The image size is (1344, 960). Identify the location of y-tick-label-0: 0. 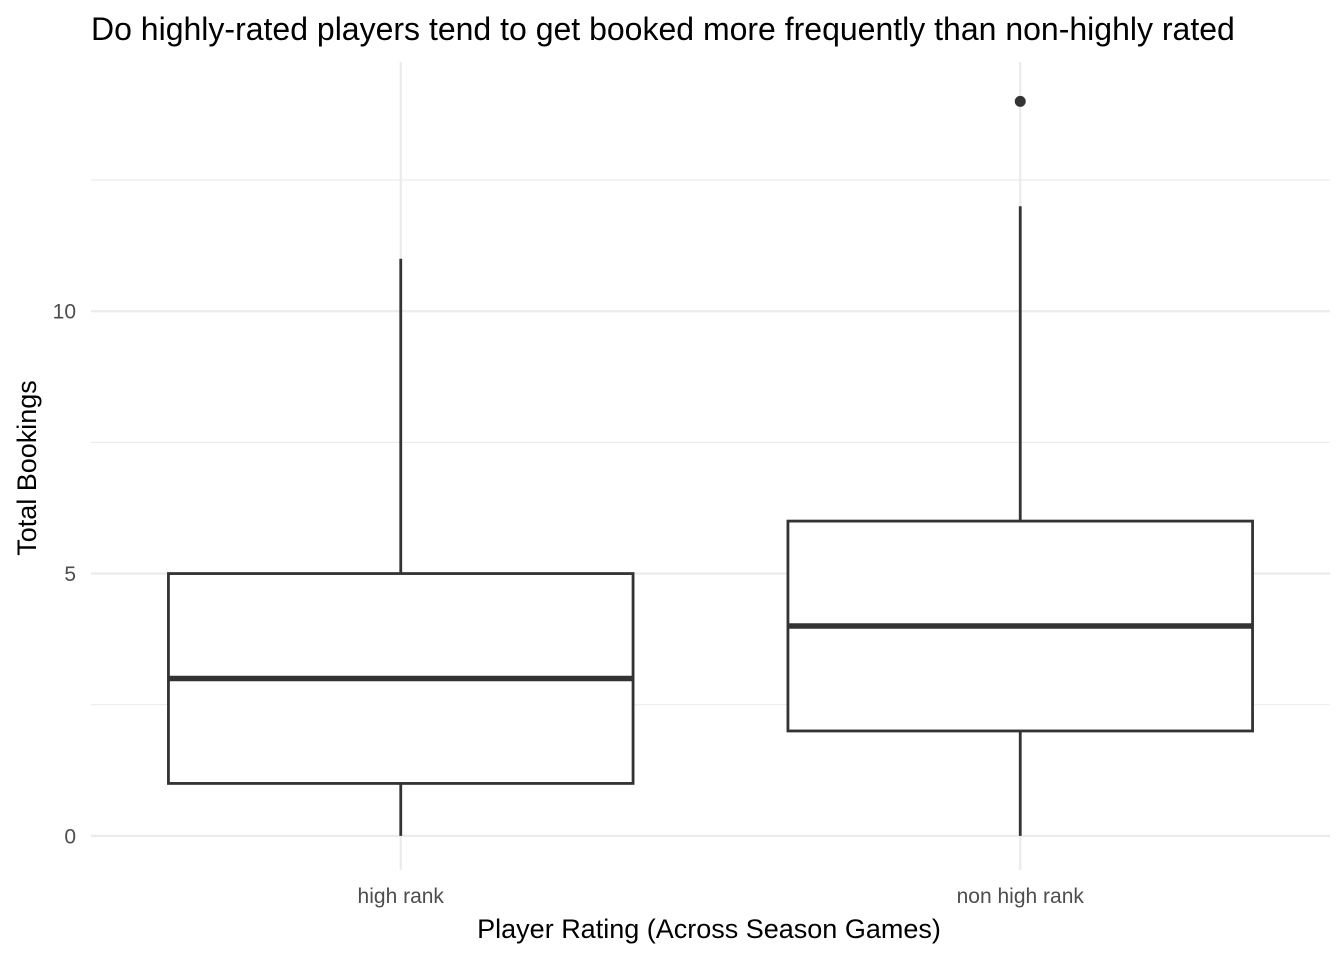
(70, 836).